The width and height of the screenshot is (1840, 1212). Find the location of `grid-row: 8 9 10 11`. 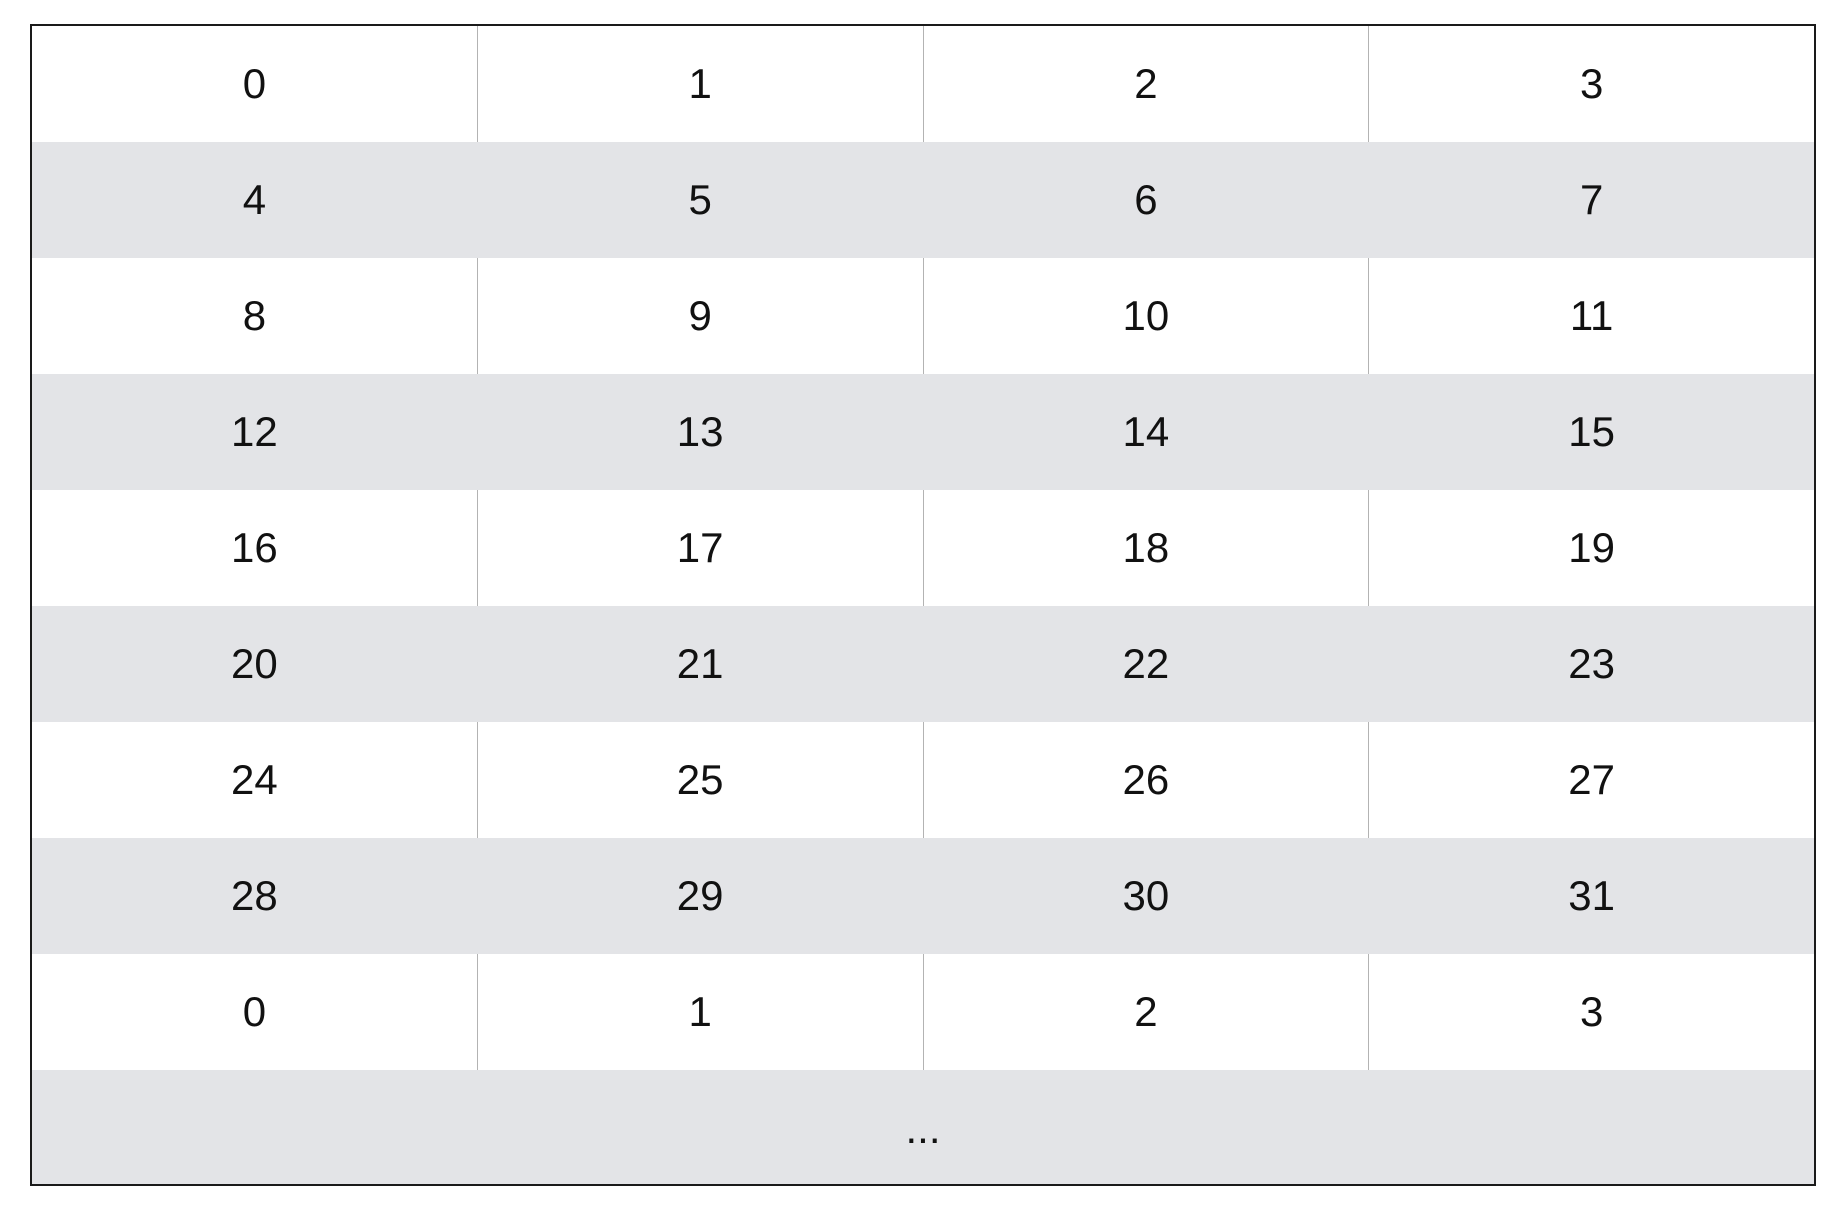

grid-row: 8 9 10 11 is located at coordinates (923, 316).